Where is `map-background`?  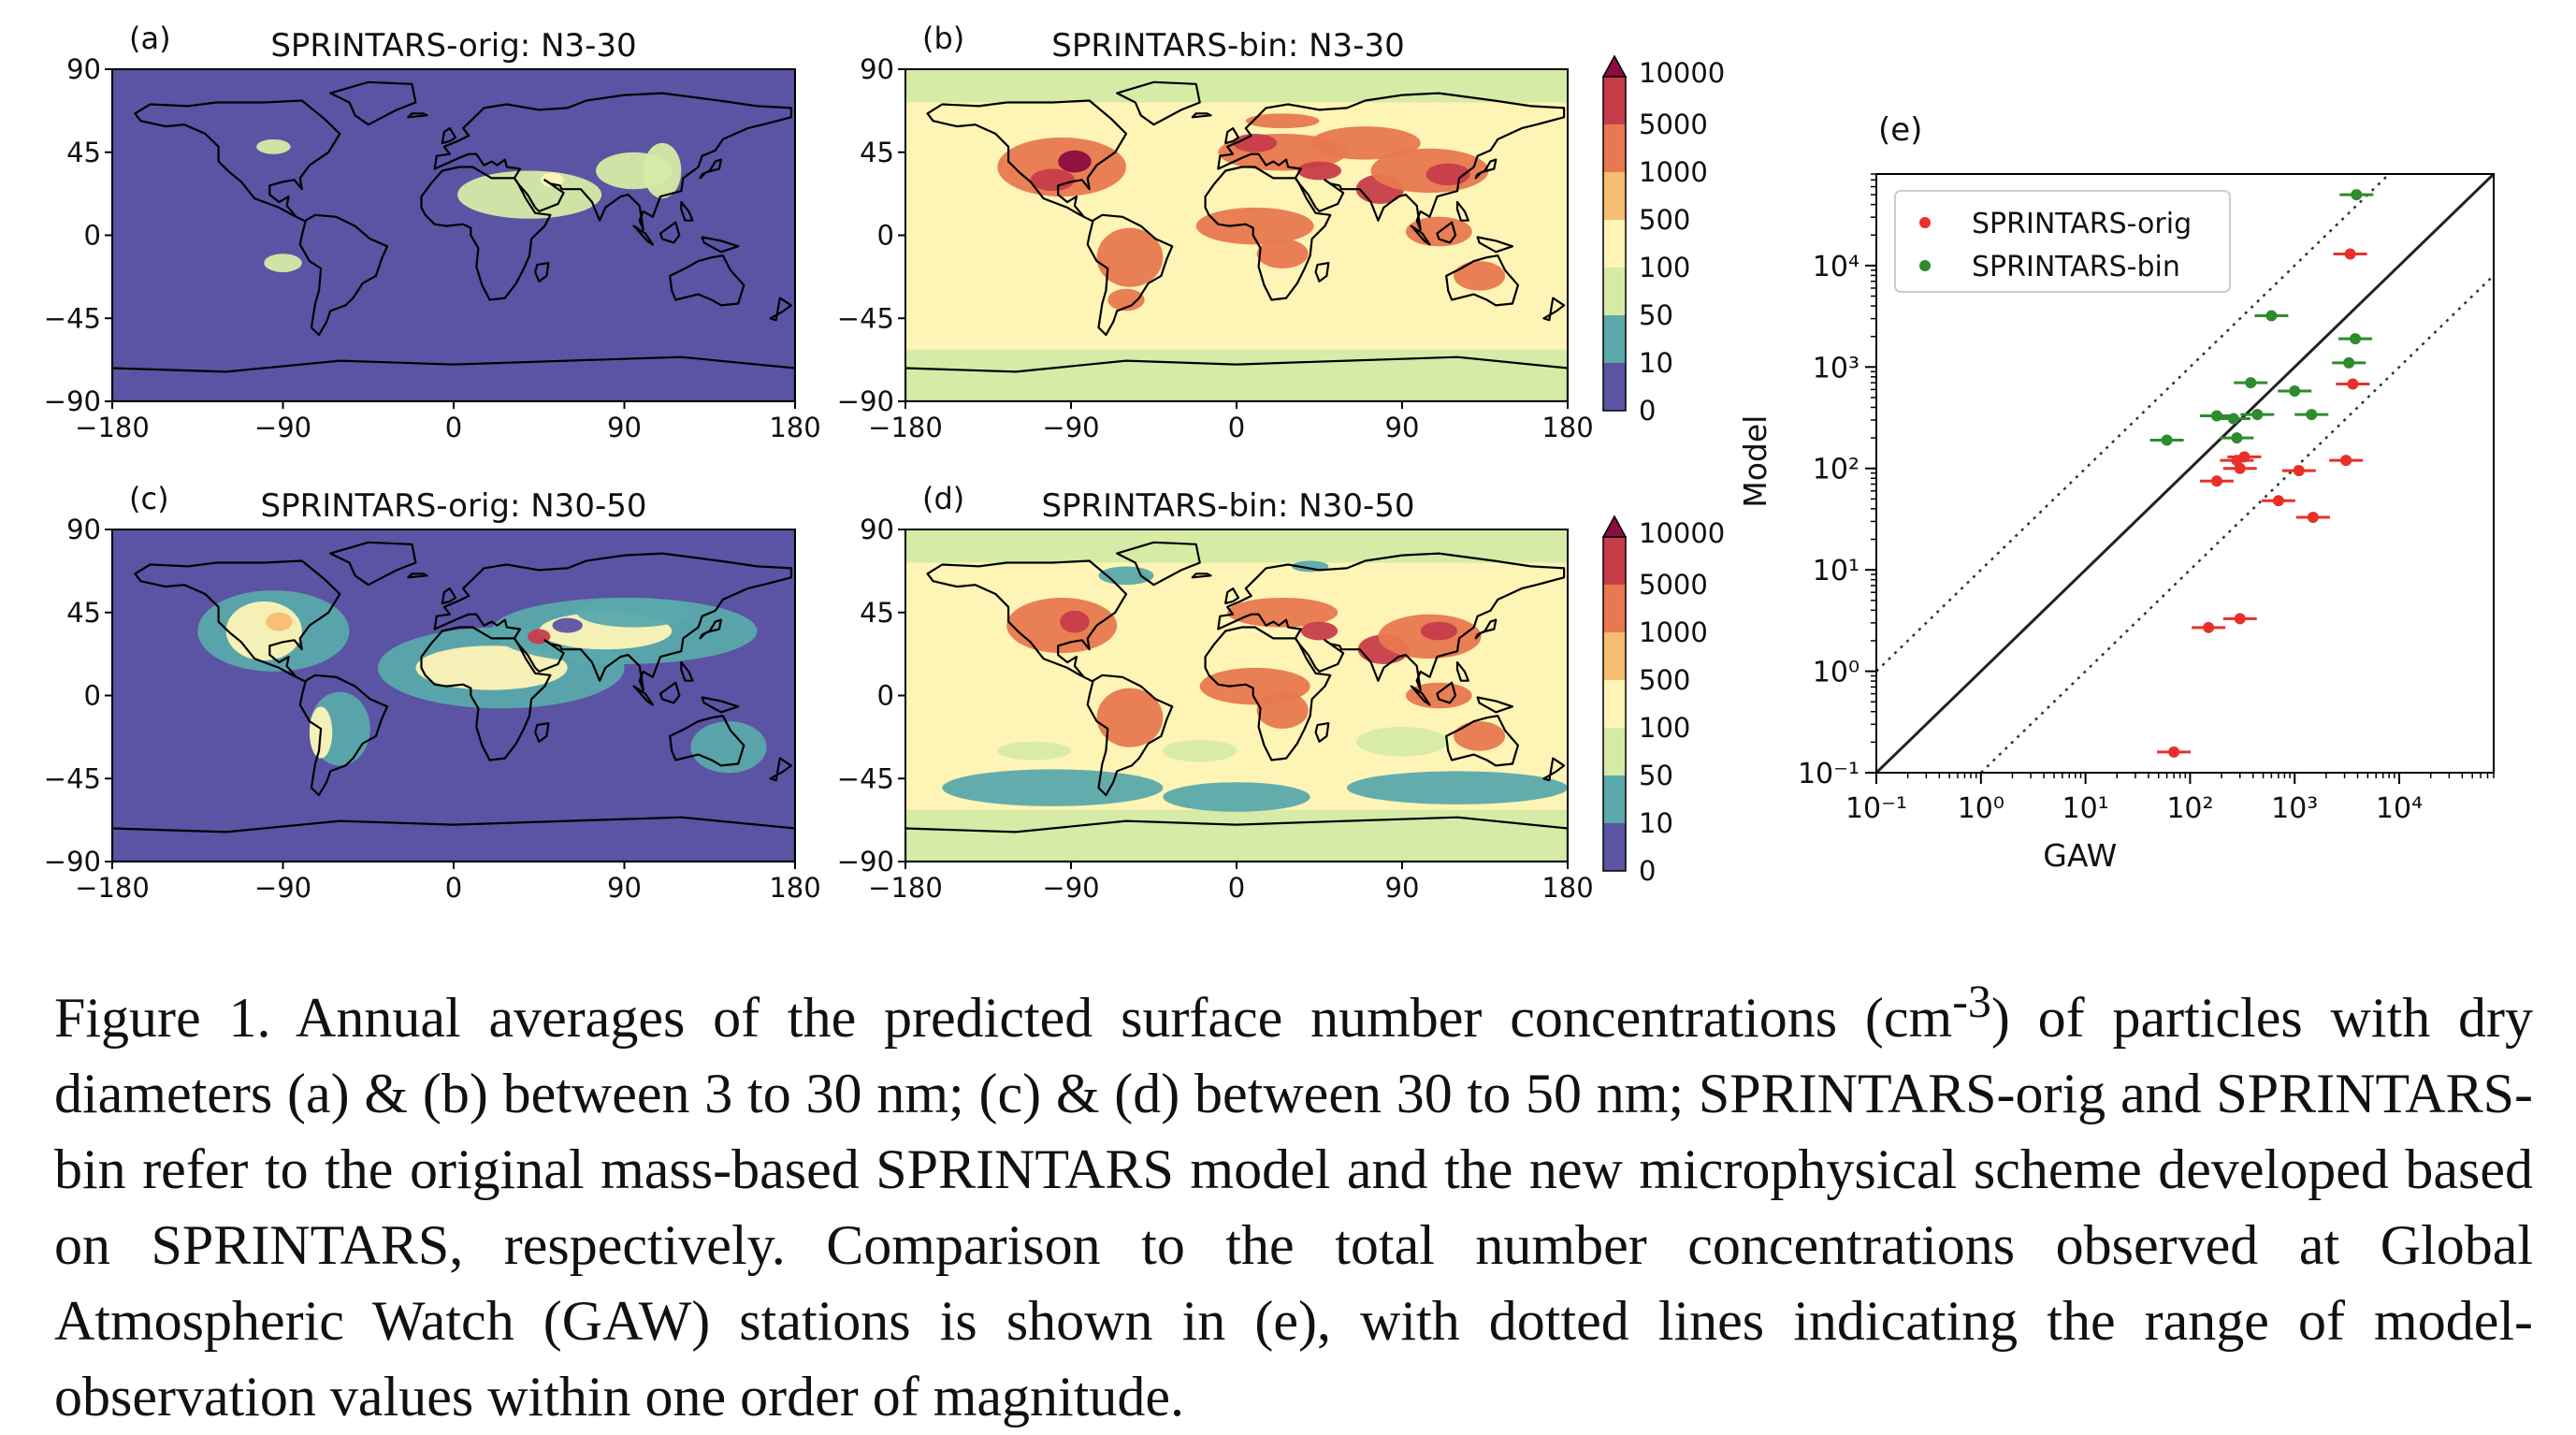
map-background is located at coordinates (453, 235).